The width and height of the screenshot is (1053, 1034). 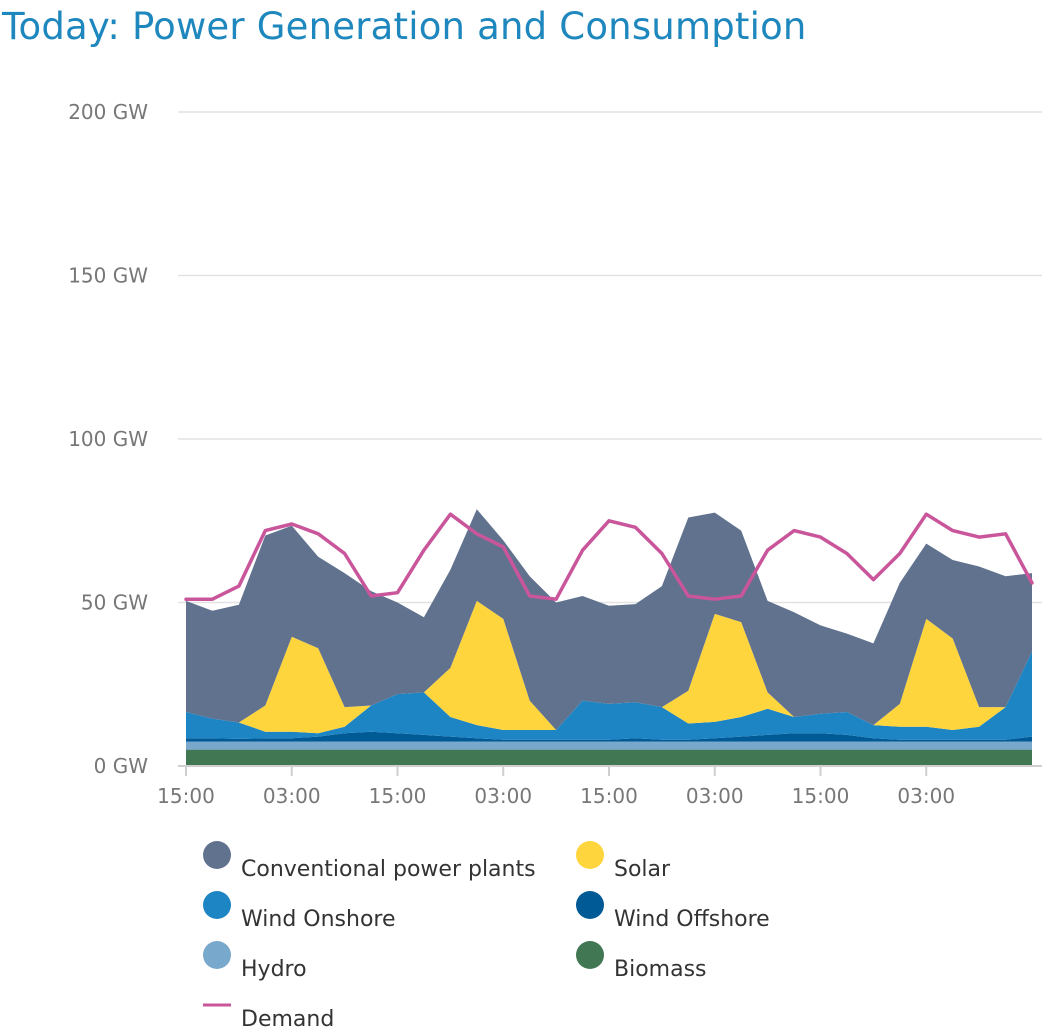 I want to click on legend-label: Wind Offshore, so click(x=692, y=919).